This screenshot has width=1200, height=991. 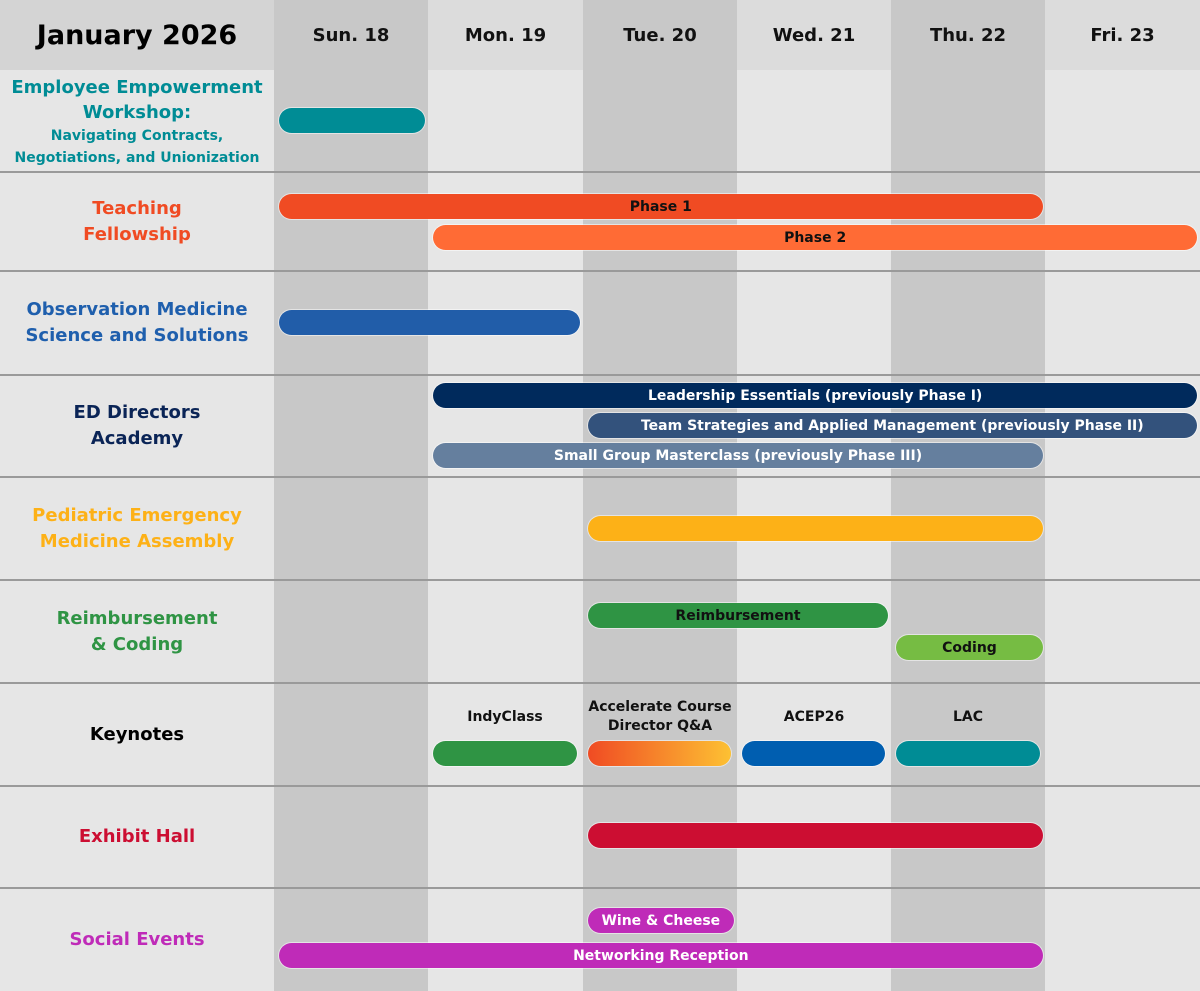 What do you see at coordinates (659, 753) in the screenshot?
I see `bar-keynote-accelerate` at bounding box center [659, 753].